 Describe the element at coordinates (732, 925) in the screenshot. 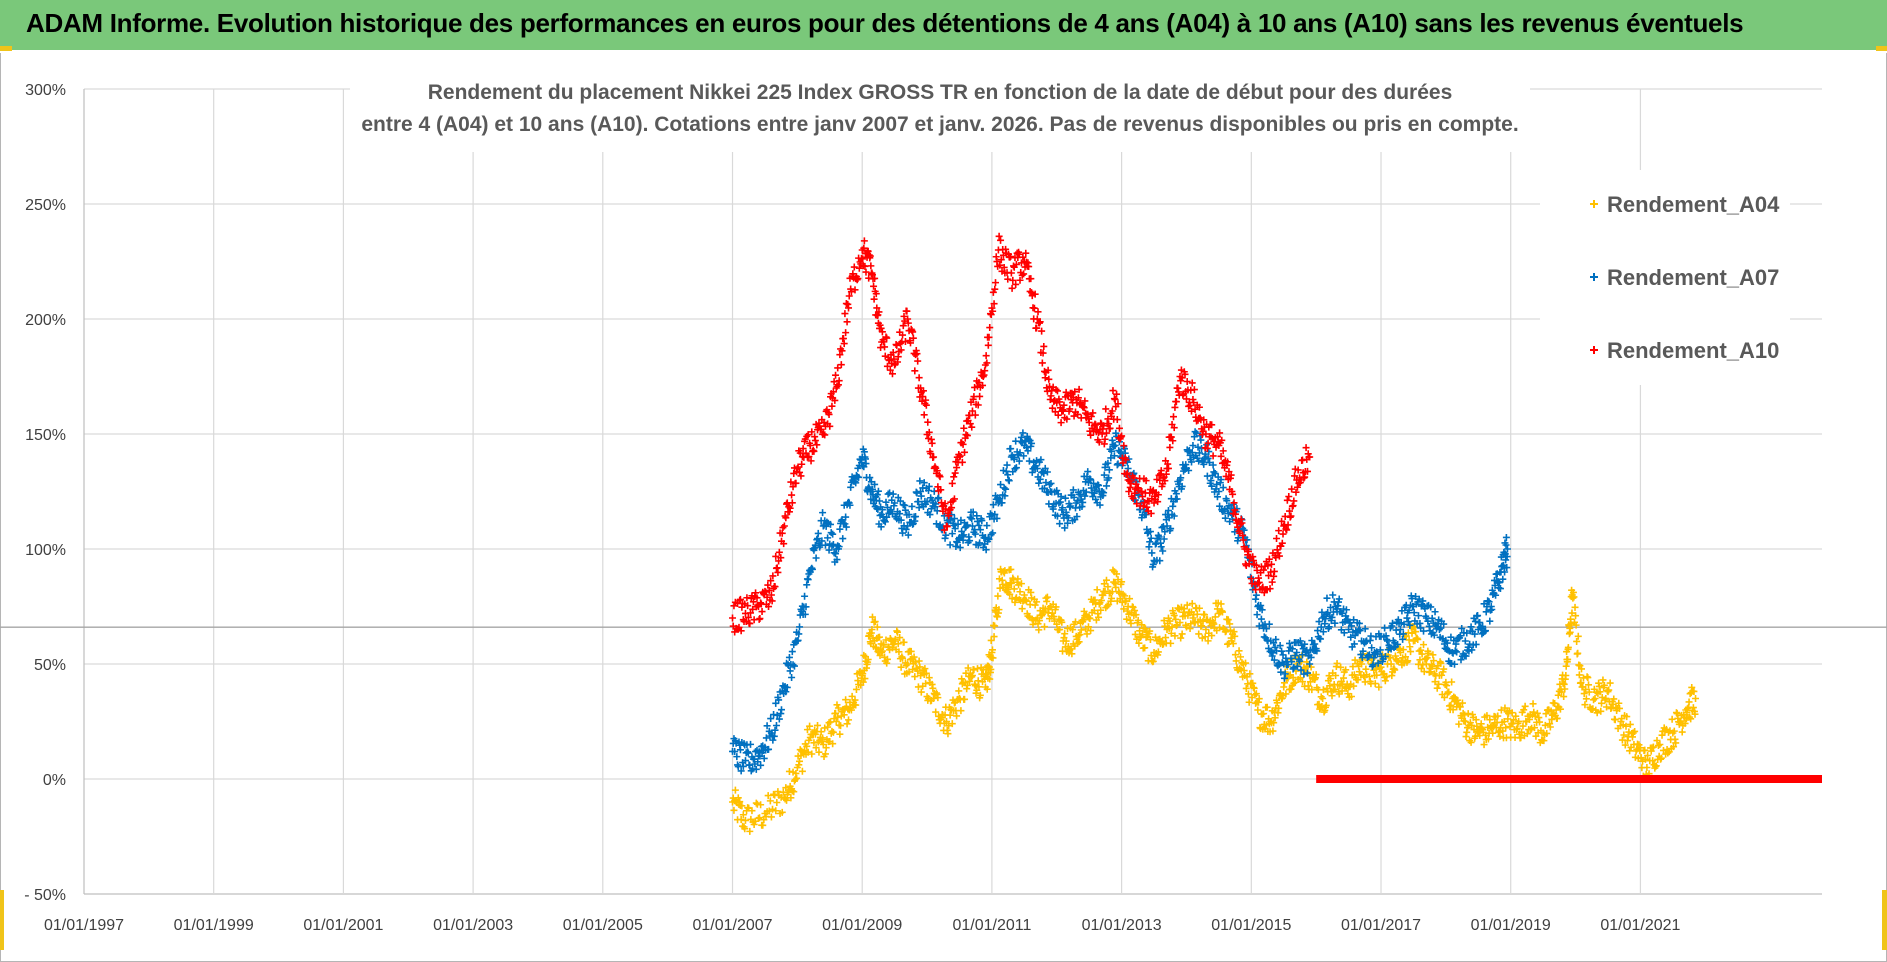

I see `x-tick-label: 01/01/2007` at that location.